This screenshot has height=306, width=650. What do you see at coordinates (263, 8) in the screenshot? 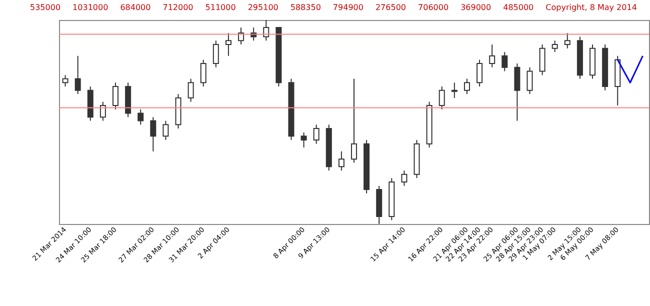
I see `text: 295100` at bounding box center [263, 8].